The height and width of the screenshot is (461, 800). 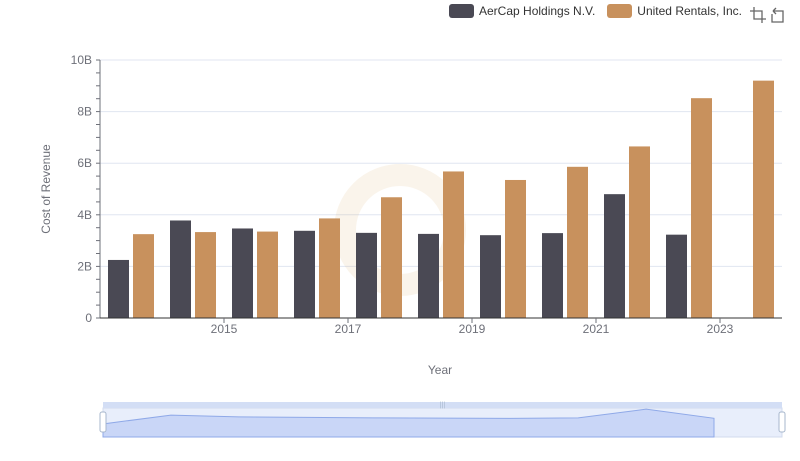 I want to click on y-tick-label: 0, so click(x=88, y=318).